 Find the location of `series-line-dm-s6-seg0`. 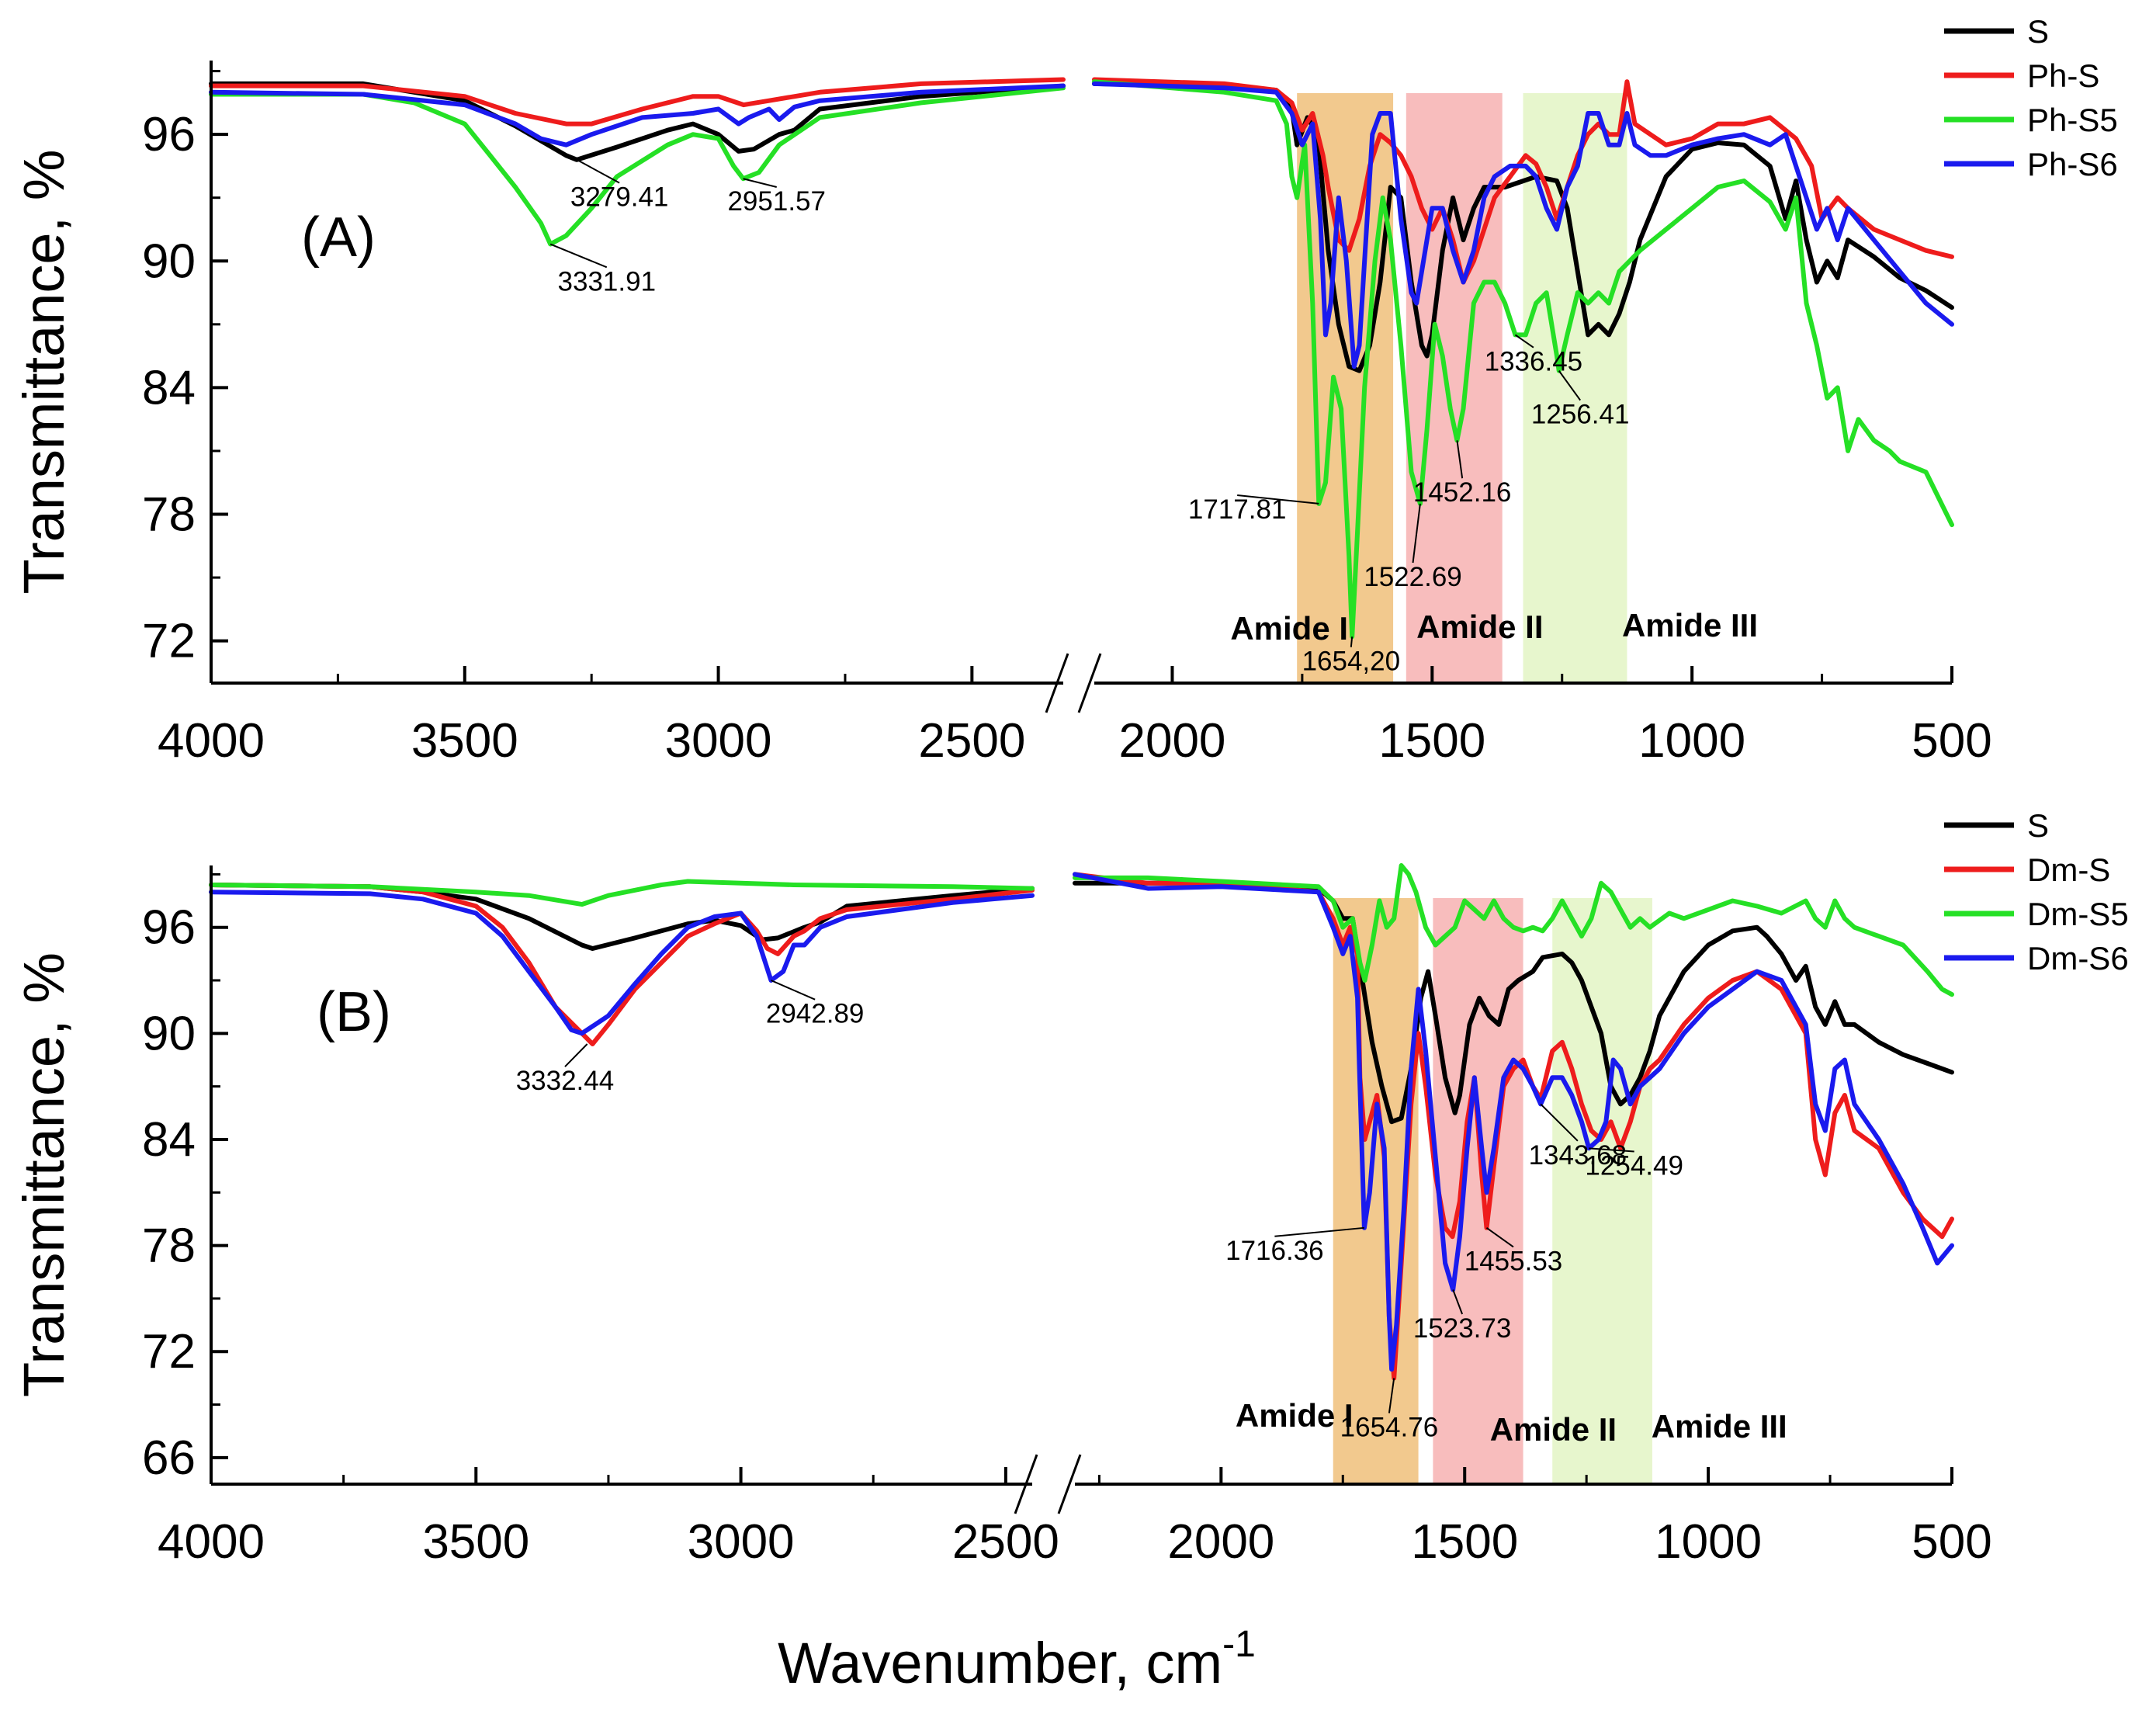

series-line-dm-s6-seg0 is located at coordinates (622, 963).